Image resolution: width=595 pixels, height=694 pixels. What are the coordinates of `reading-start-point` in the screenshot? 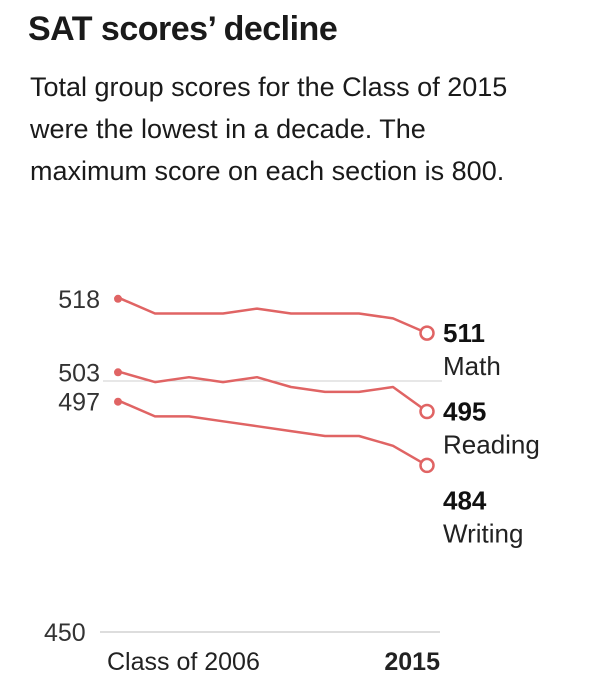 It's located at (118, 372).